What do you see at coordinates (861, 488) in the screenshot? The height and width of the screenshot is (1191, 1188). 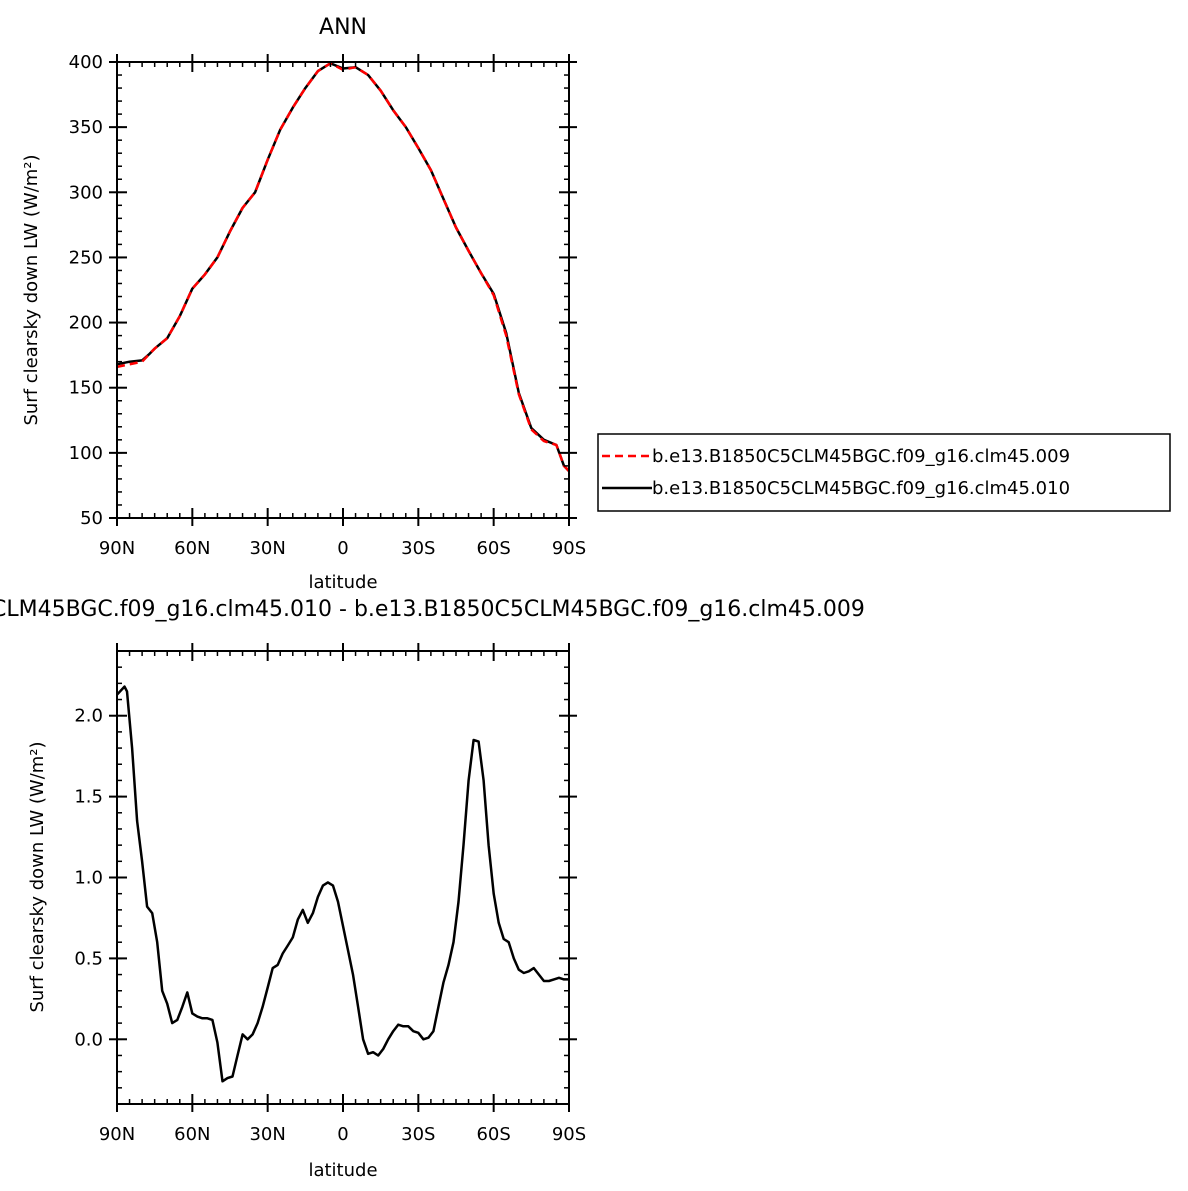 I see `legend-label-010: b.e13.B1850C5CLM45BGC.f09_g16.clm45.010` at bounding box center [861, 488].